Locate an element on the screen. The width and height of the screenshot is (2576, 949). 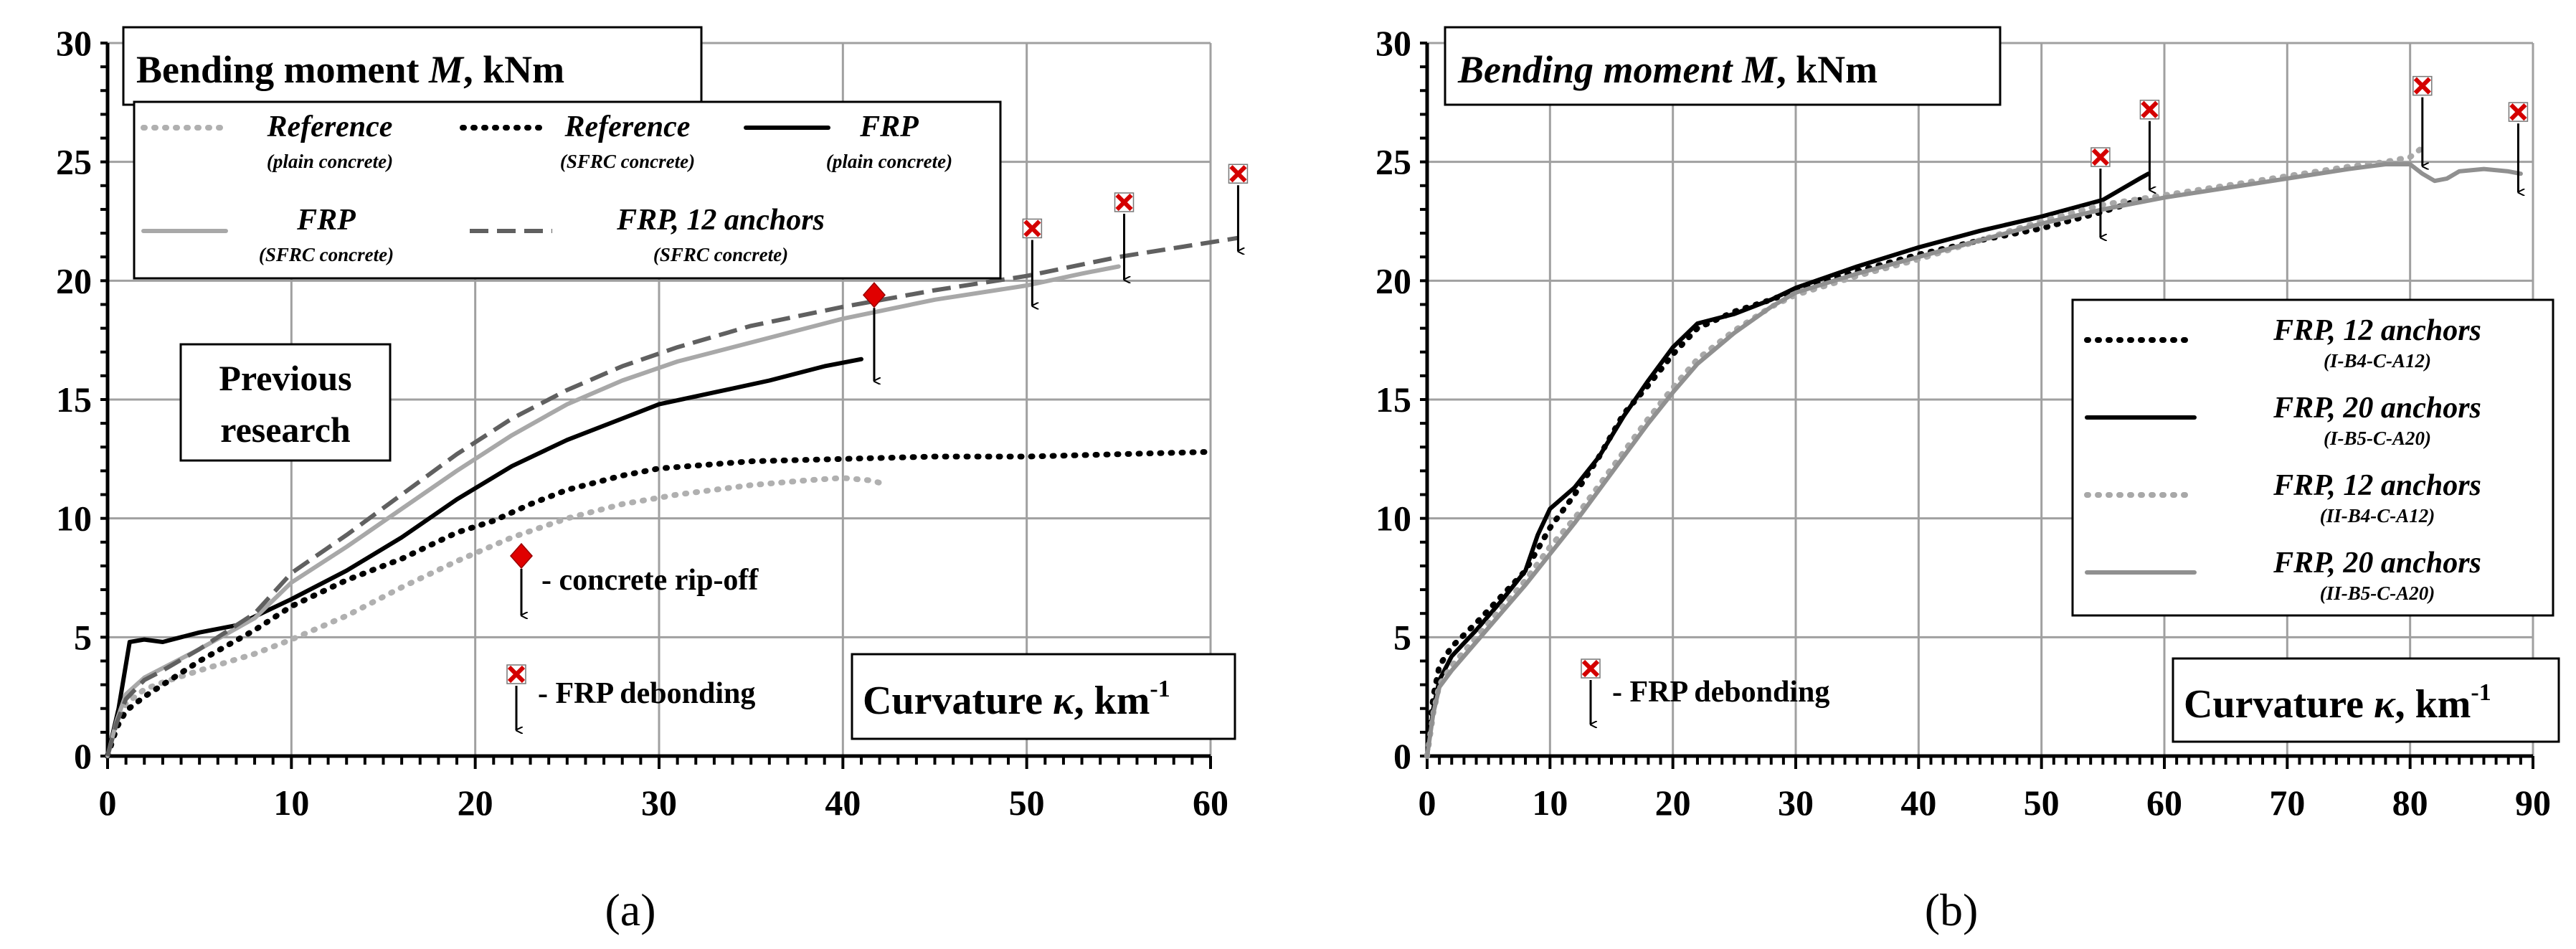
previous-research-box is located at coordinates (285, 402).